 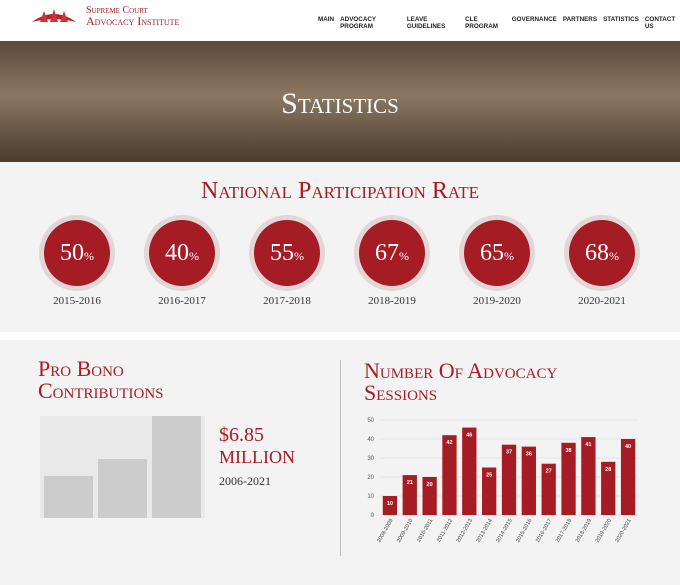 I want to click on y-tick-label: 30, so click(x=370, y=459).